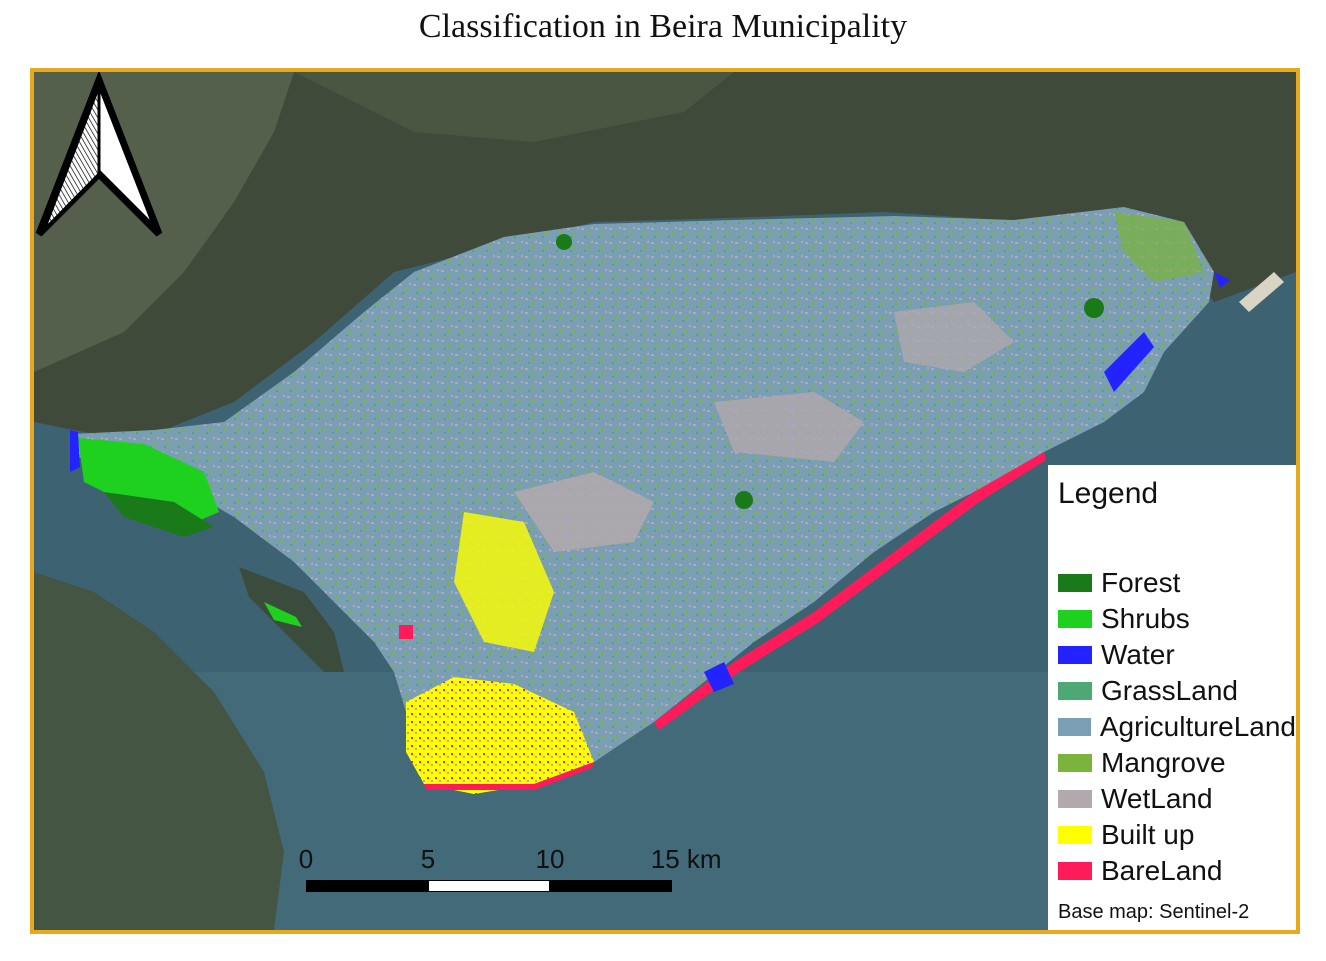 Image resolution: width=1326 pixels, height=961 pixels. Describe the element at coordinates (1138, 654) in the screenshot. I see `legend-label: Water` at that location.